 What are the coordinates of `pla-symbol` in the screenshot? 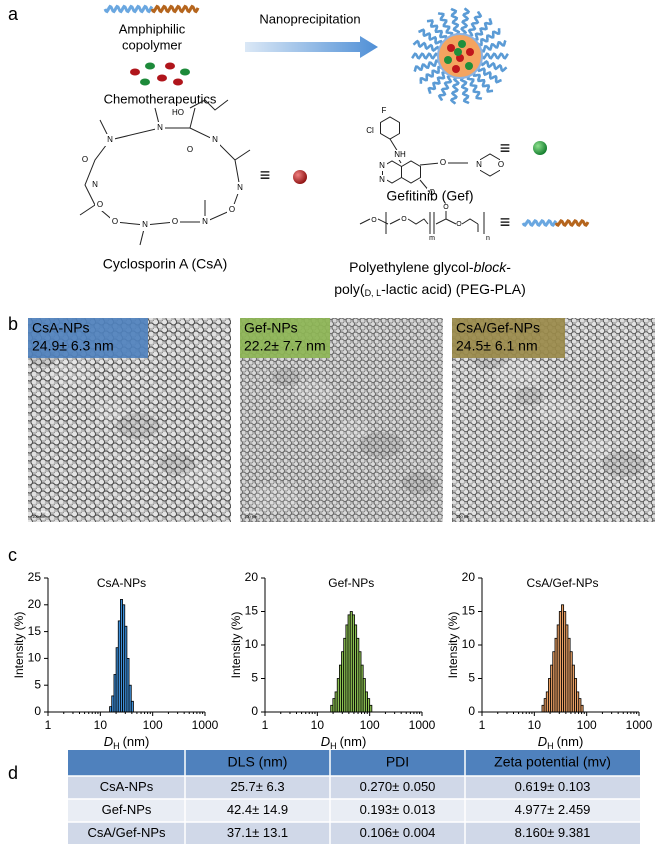 It's located at (572, 223).